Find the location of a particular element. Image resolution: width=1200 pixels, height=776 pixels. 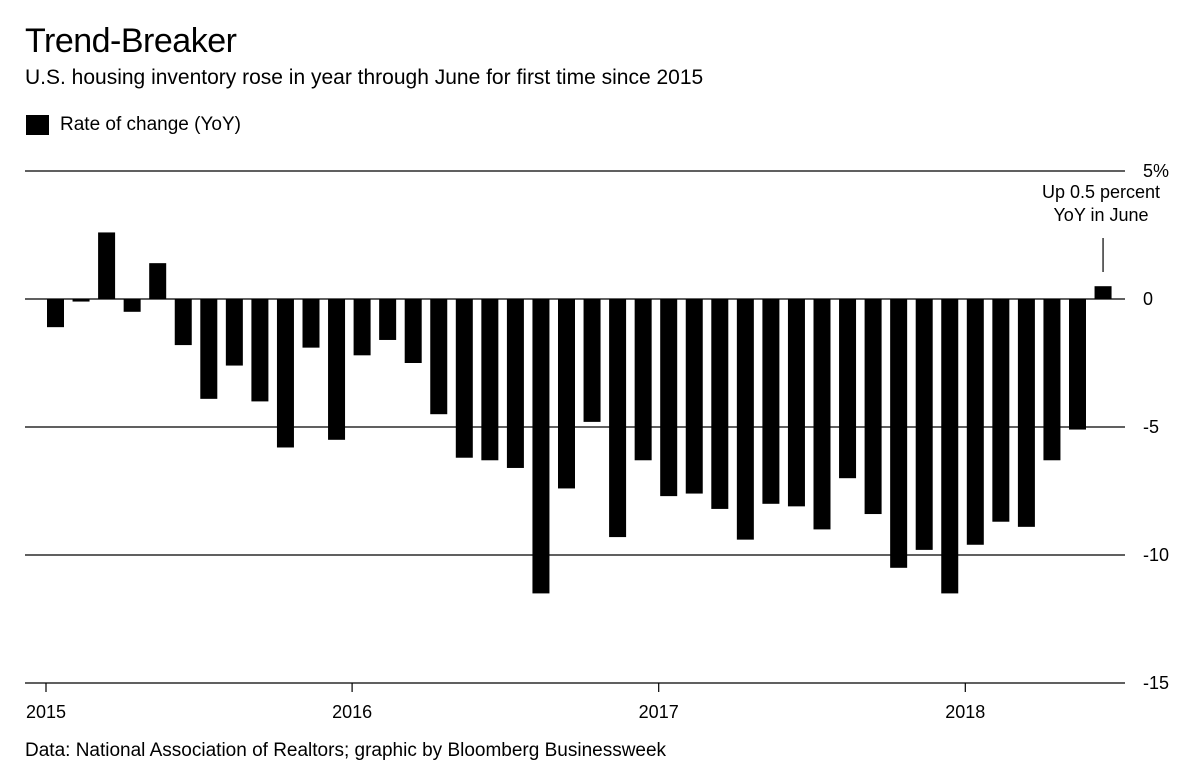

legend-swatch is located at coordinates (37, 125).